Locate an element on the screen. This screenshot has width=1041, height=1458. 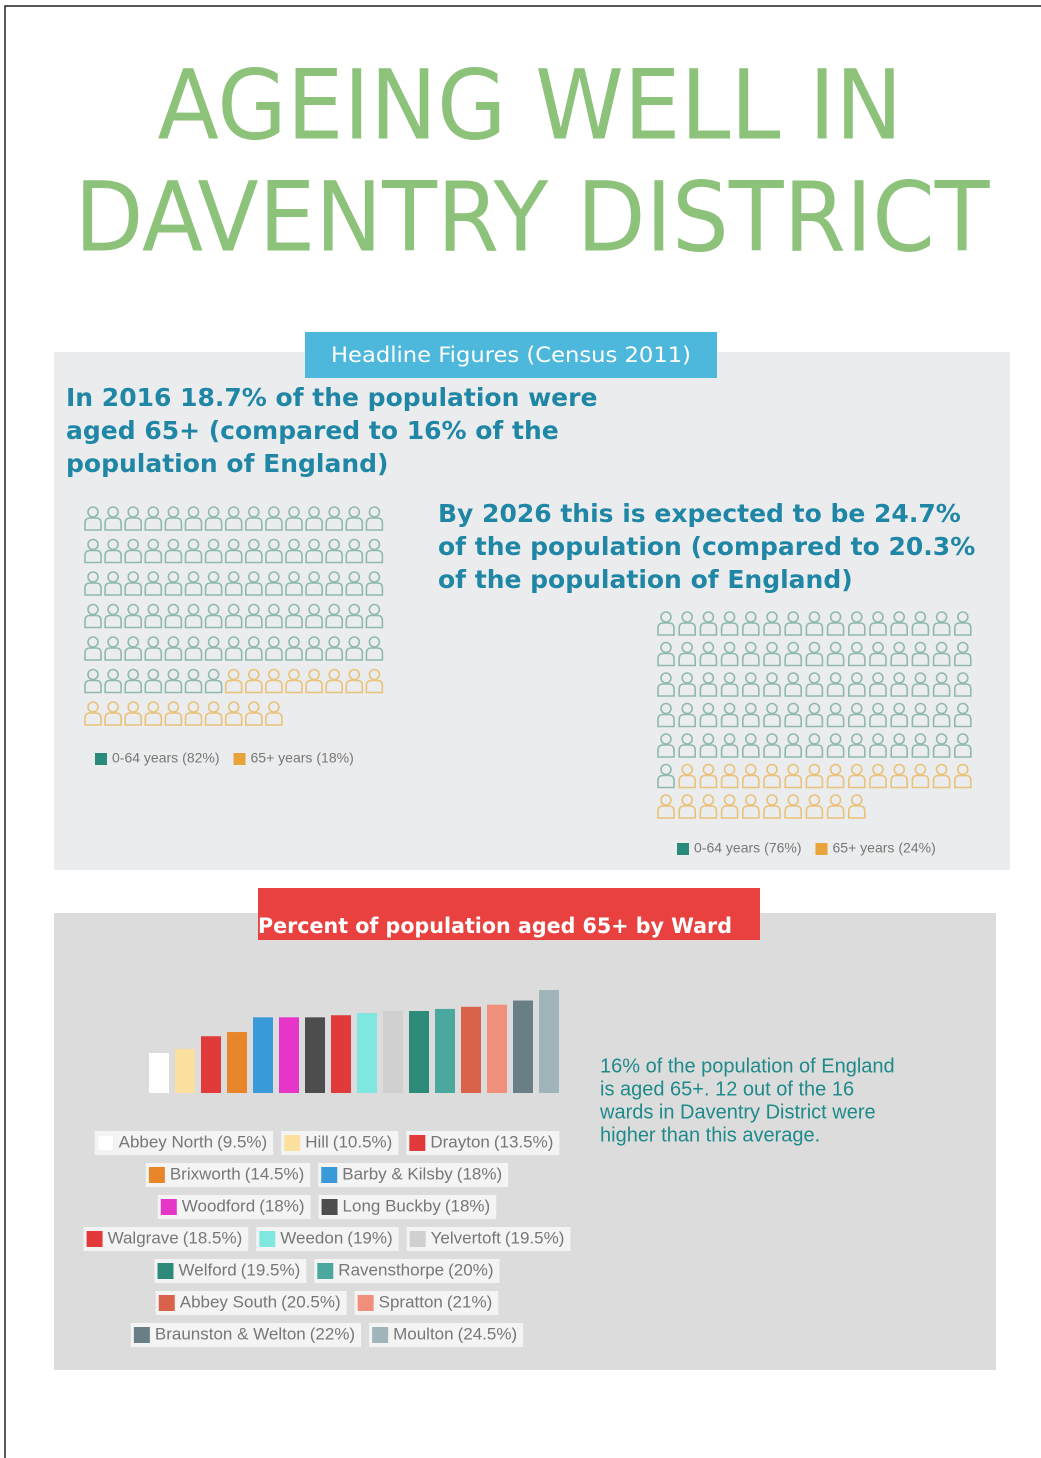
legend-item: Abbey North (9.5%) is located at coordinates (184, 1143).